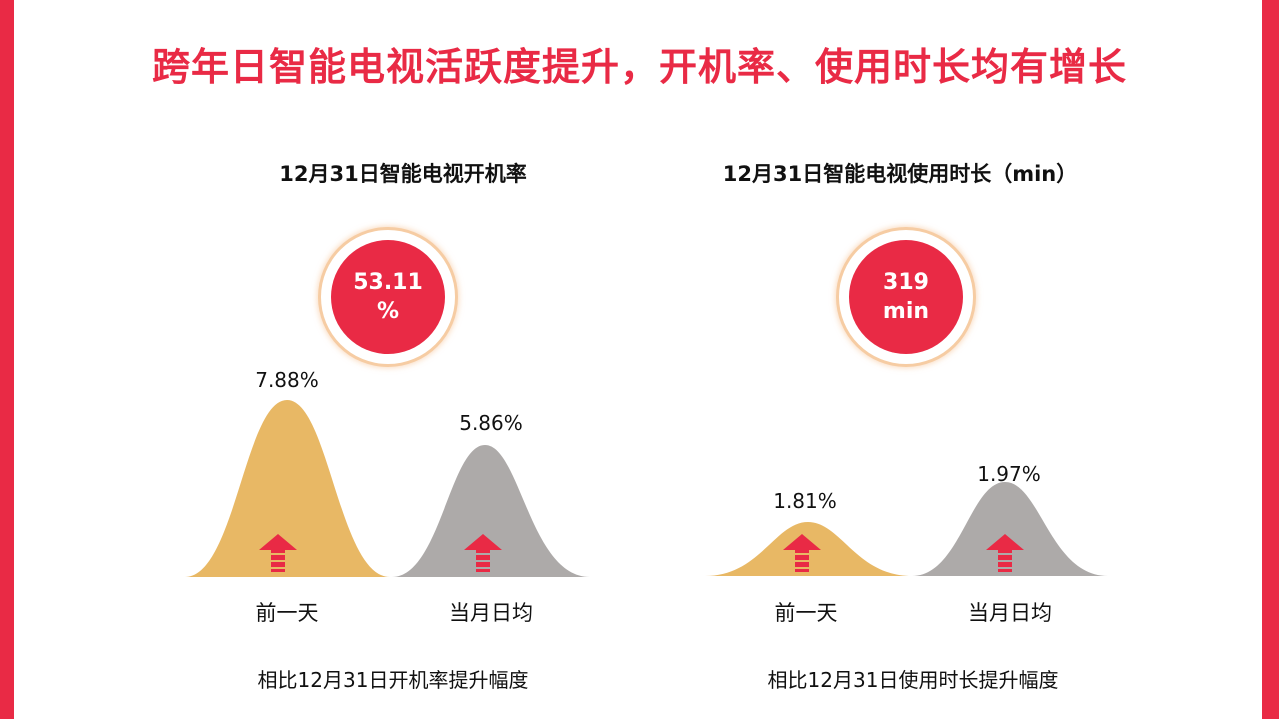 This screenshot has width=1279, height=719. Describe the element at coordinates (403, 174) in the screenshot. I see `left-chart-title: 12月31日智能电视开机率` at that location.